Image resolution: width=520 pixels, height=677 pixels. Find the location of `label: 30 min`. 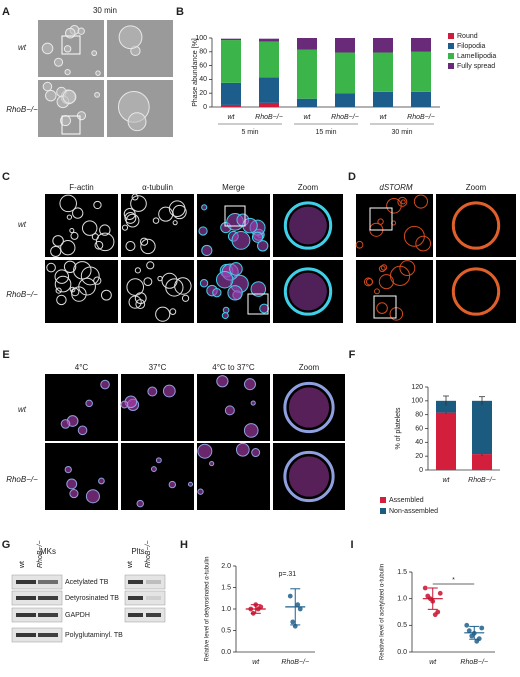

label: 30 min is located at coordinates (105, 10).